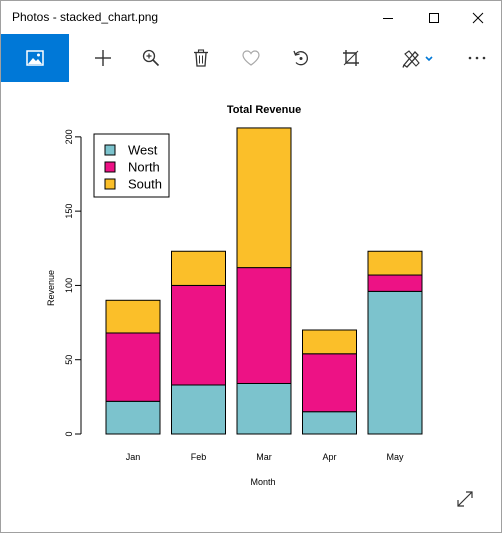 This screenshot has width=502, height=533. I want to click on toolbar, so click(251, 58).